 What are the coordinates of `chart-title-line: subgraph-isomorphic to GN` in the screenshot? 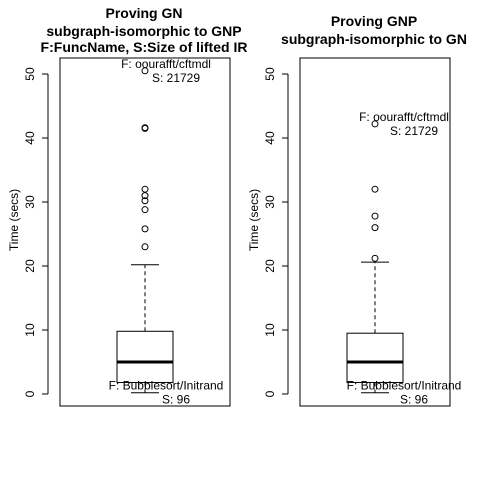 It's located at (374, 39).